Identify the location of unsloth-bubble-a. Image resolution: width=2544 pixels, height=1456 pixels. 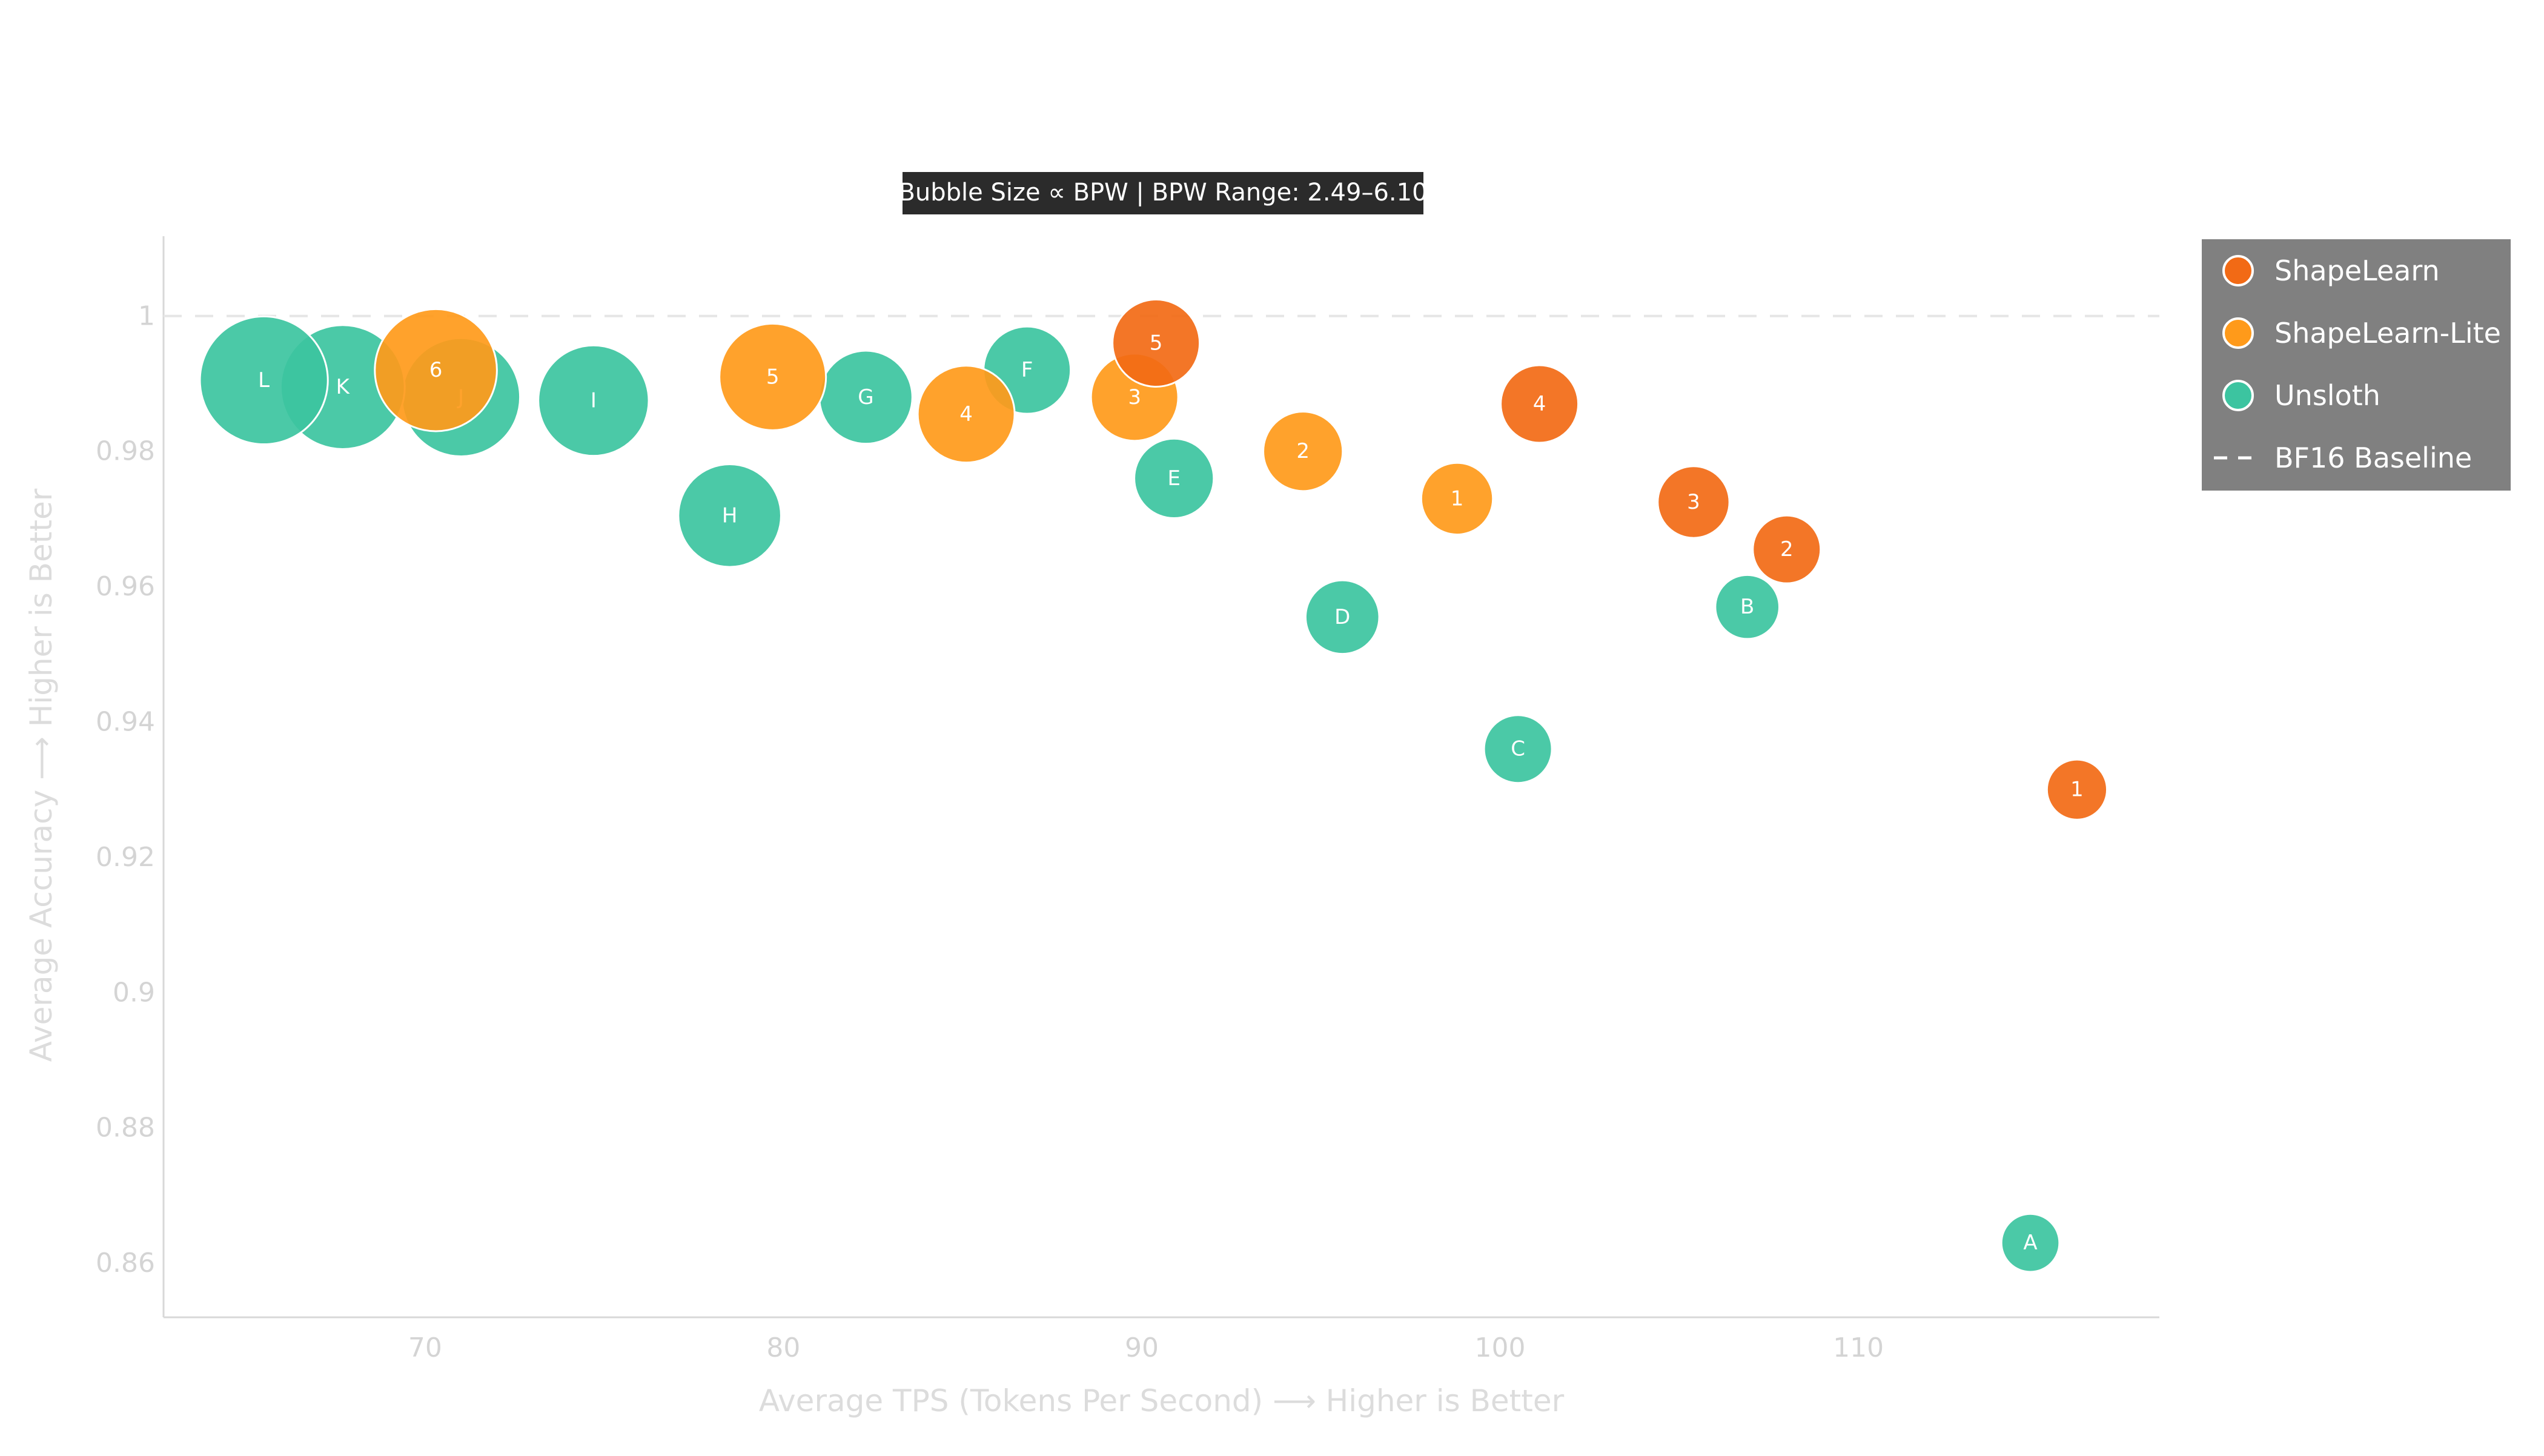
(2031, 1243).